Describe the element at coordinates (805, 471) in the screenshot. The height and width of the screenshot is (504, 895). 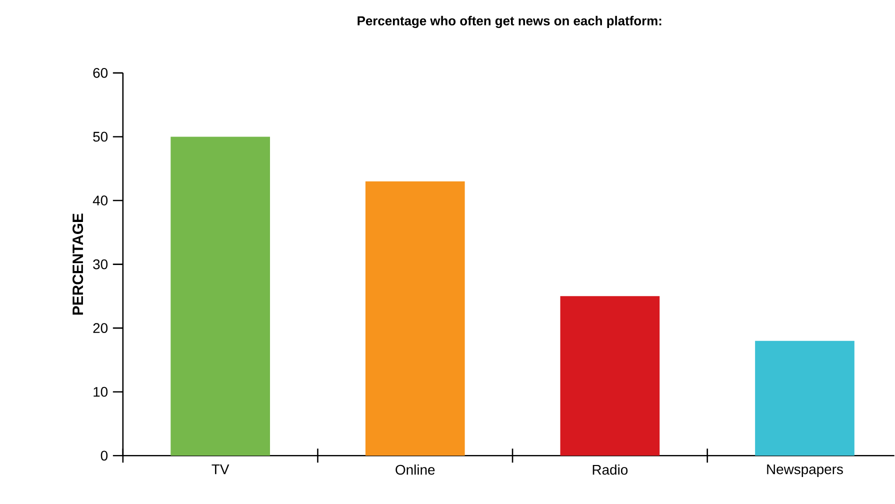
I see `x-tick-label: Newspapers` at that location.